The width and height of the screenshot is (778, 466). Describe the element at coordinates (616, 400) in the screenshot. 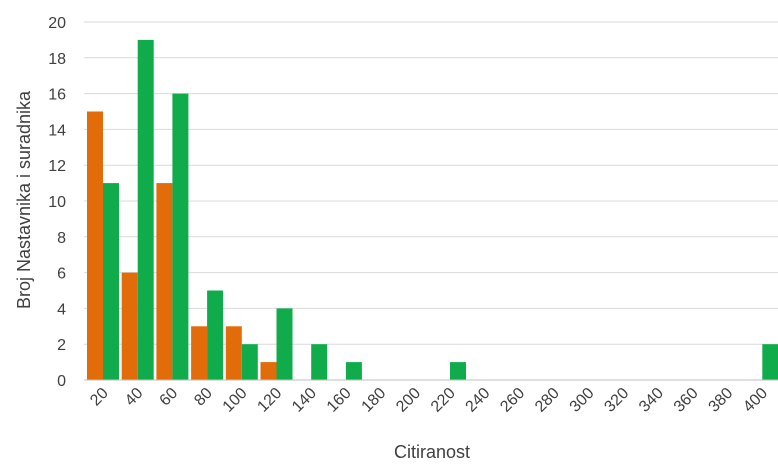

I see `x-tick-label: 320` at that location.